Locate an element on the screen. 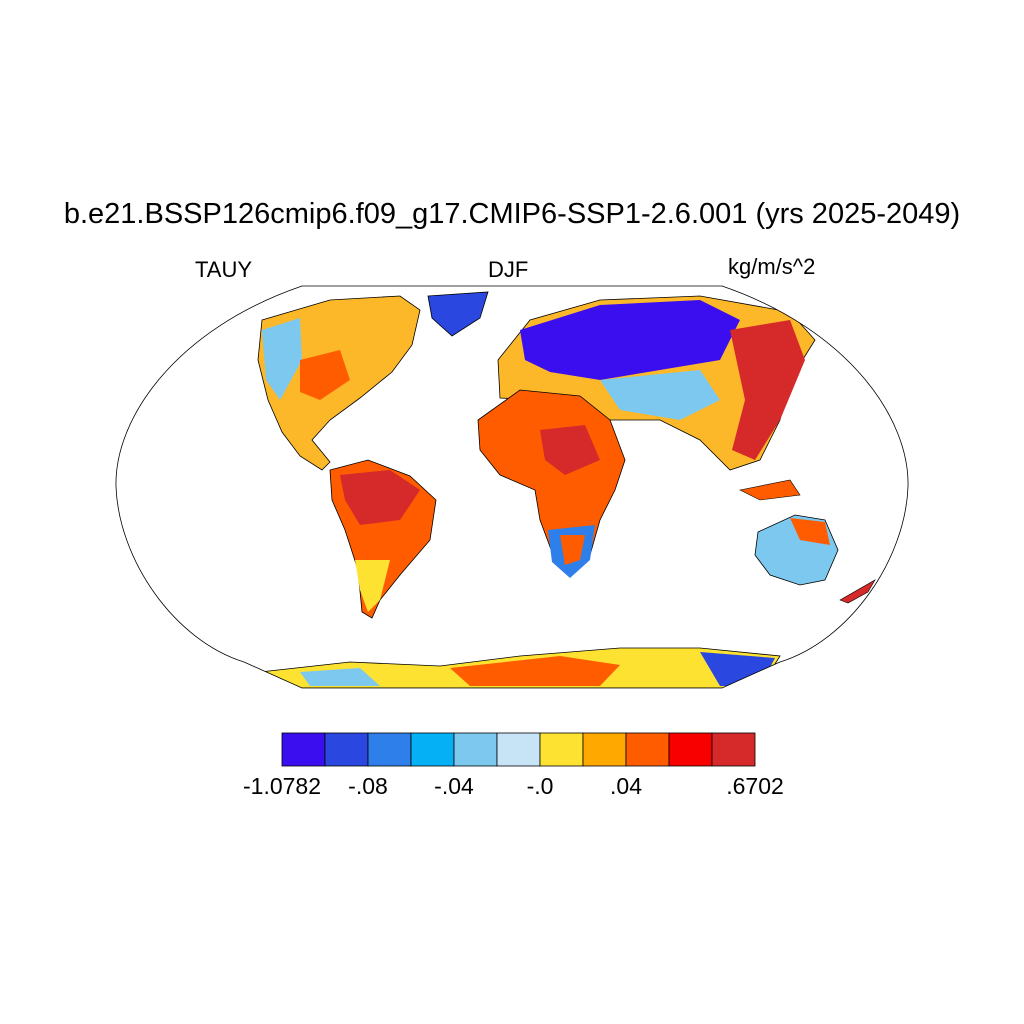 The width and height of the screenshot is (1024, 1024). season-label: DJF is located at coordinates (508, 269).